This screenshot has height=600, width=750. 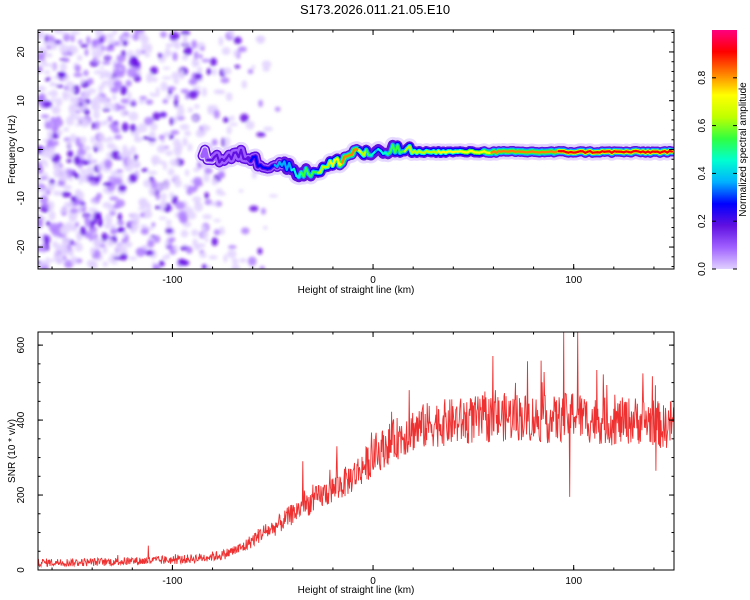 What do you see at coordinates (21, 494) in the screenshot?
I see `y-tick-label: 200` at bounding box center [21, 494].